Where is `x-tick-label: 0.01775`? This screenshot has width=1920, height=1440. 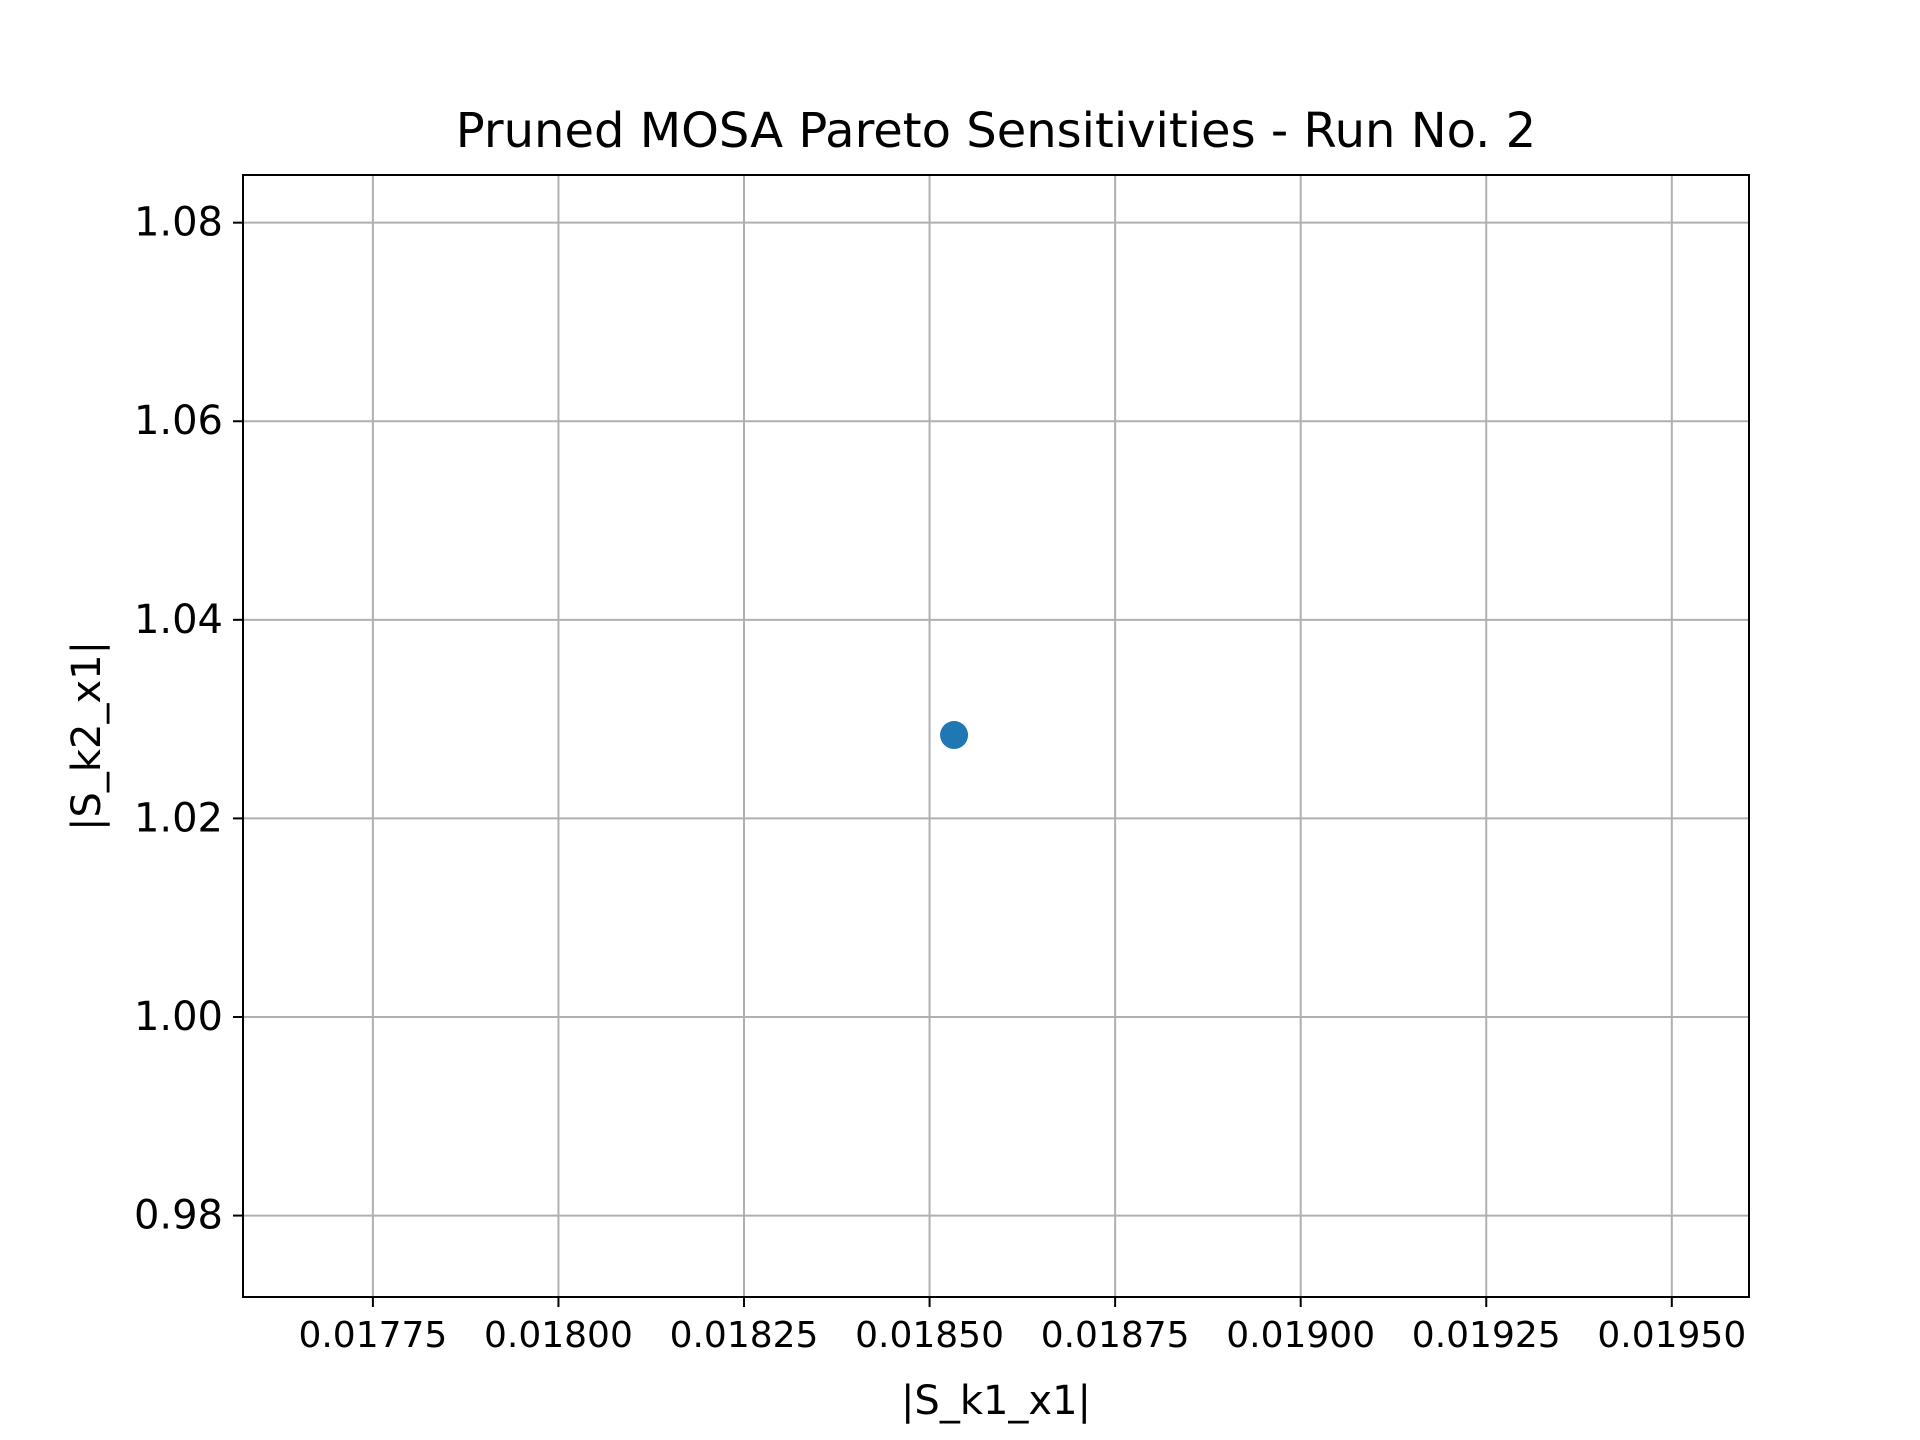 x-tick-label: 0.01775 is located at coordinates (372, 1335).